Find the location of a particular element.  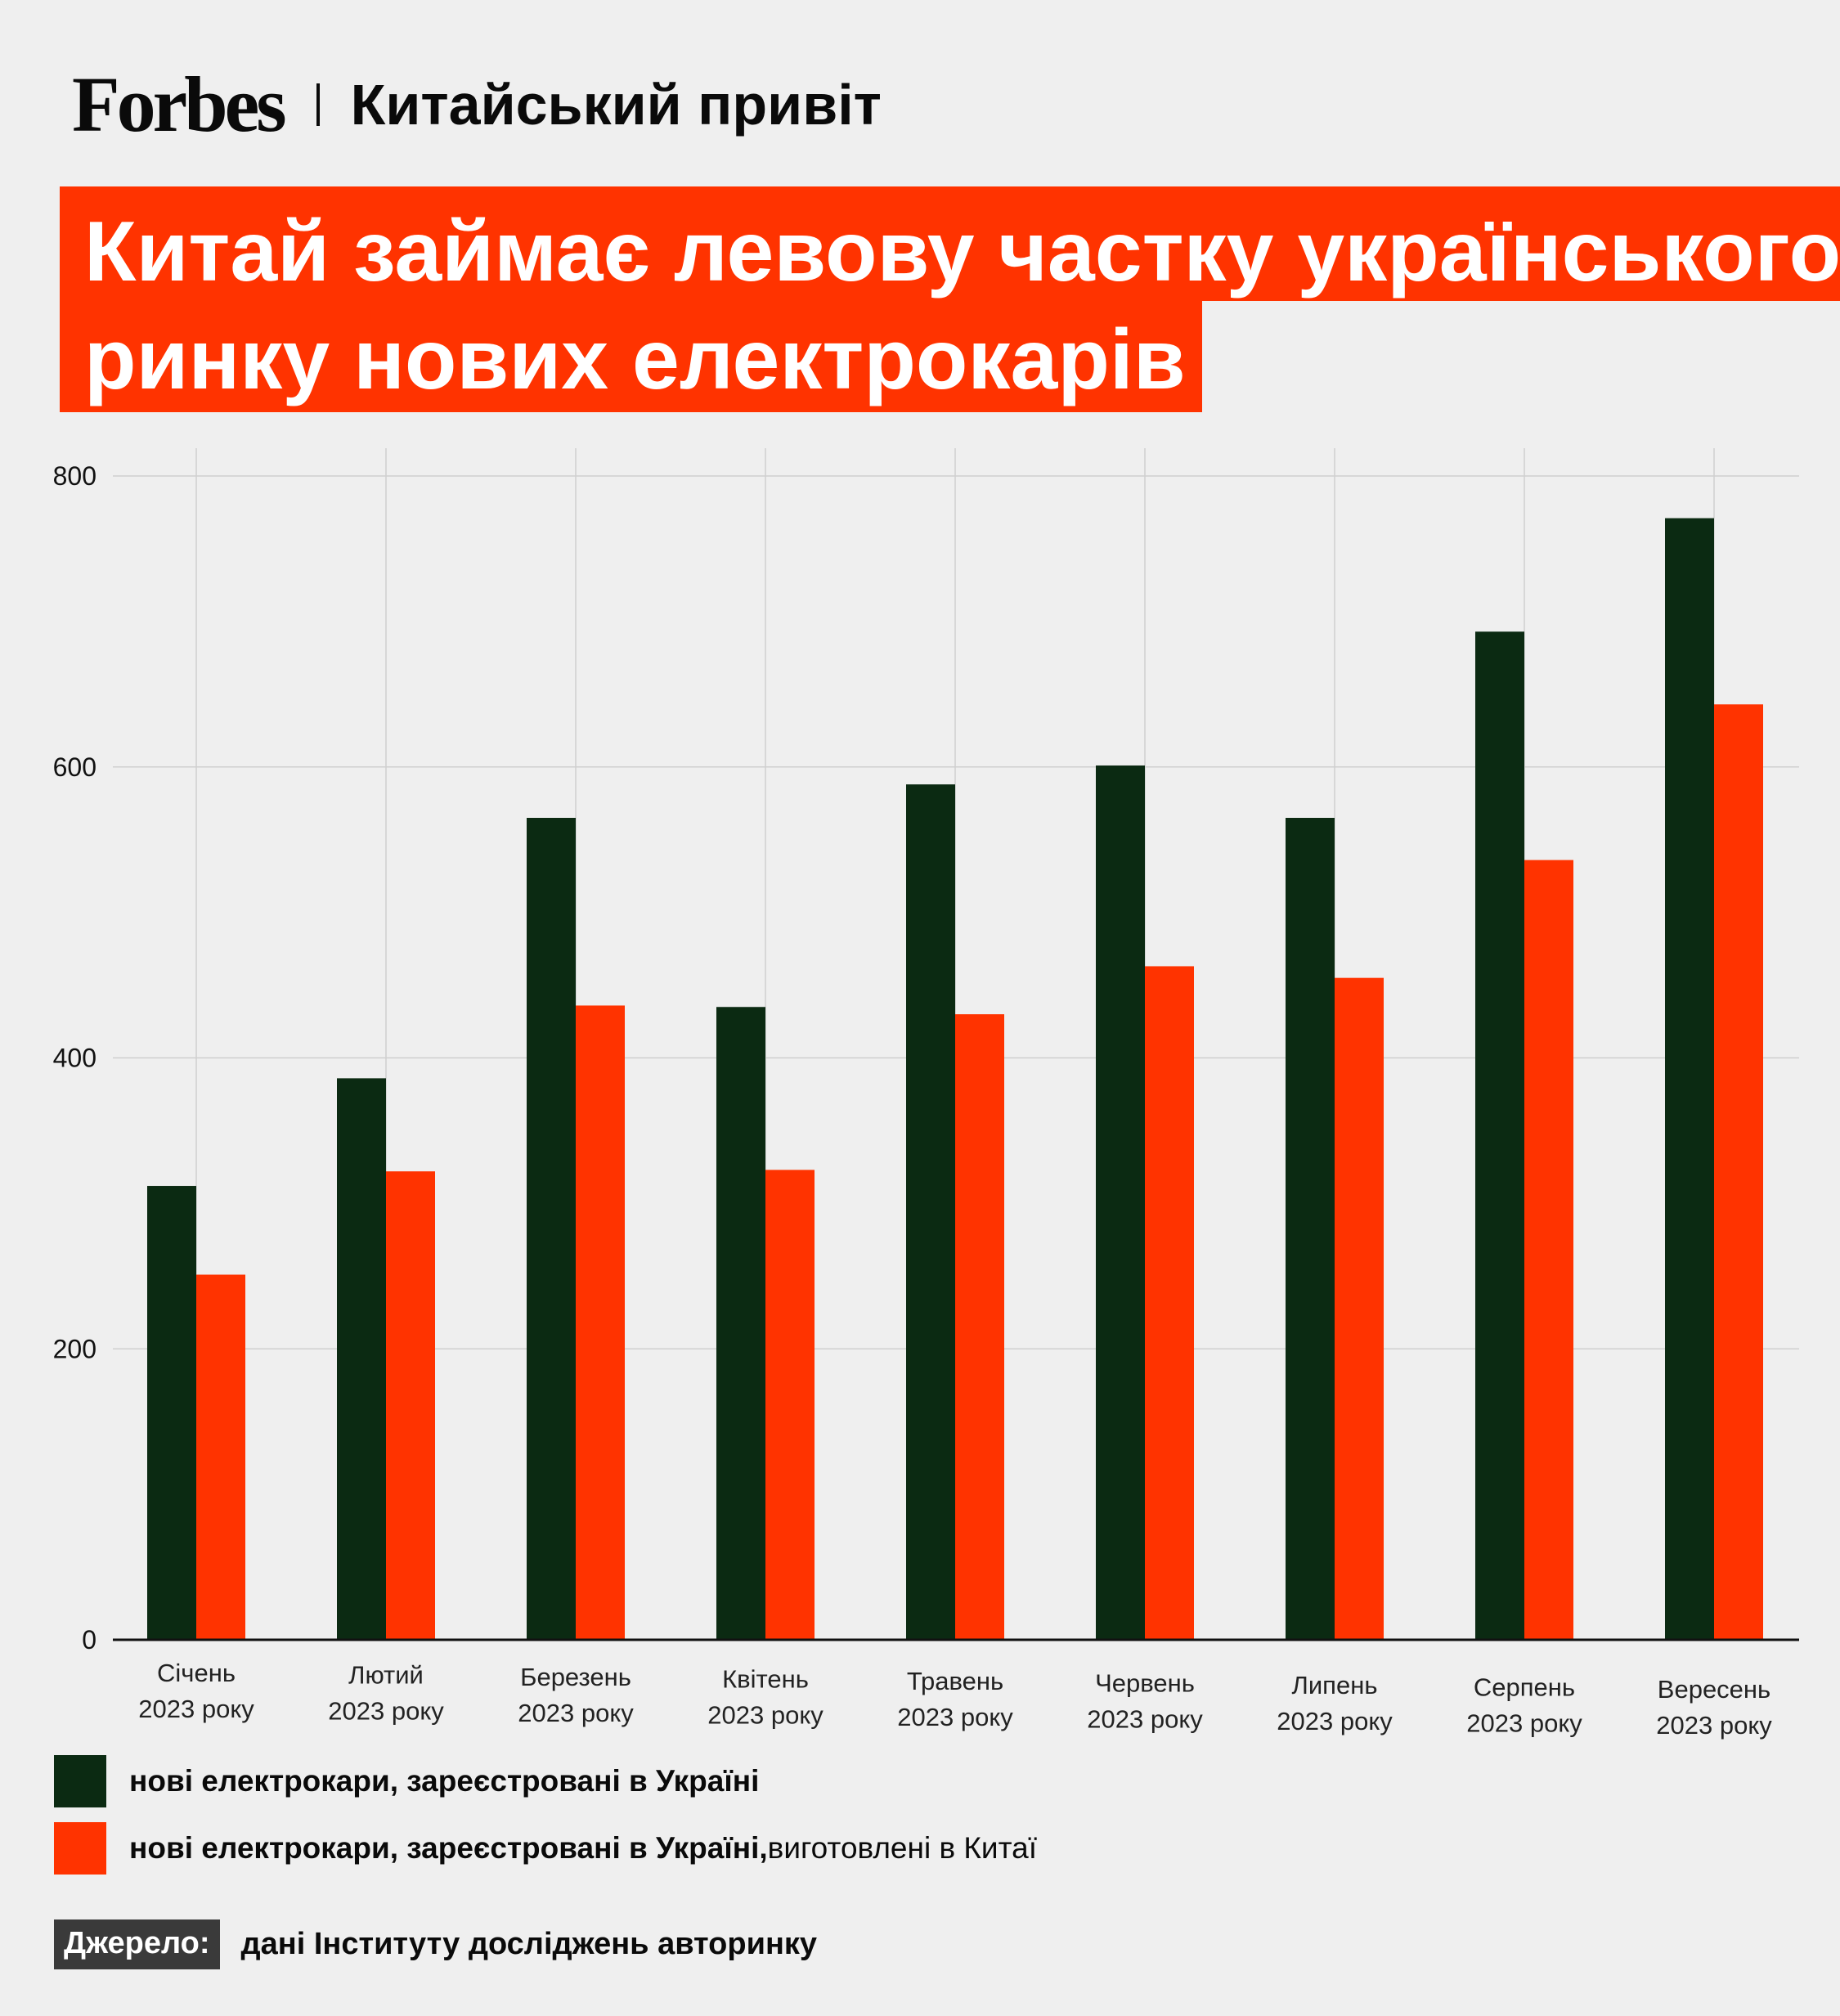

x-category-label: Січень is located at coordinates (197, 1673).